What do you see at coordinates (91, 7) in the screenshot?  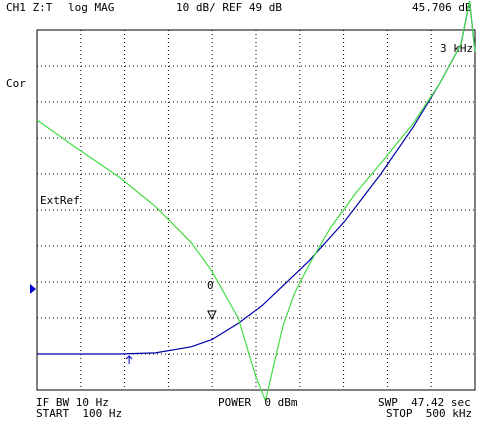 I see `format-label: log MAG` at bounding box center [91, 7].